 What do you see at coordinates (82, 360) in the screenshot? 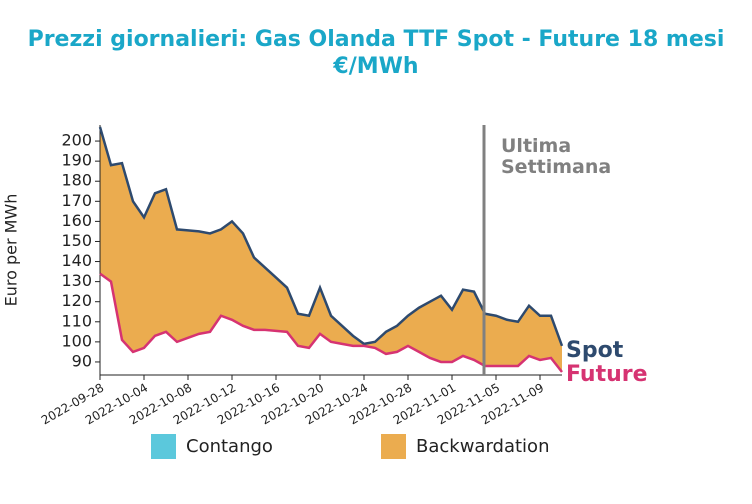
I see `y-tick-label: 90` at bounding box center [82, 360].